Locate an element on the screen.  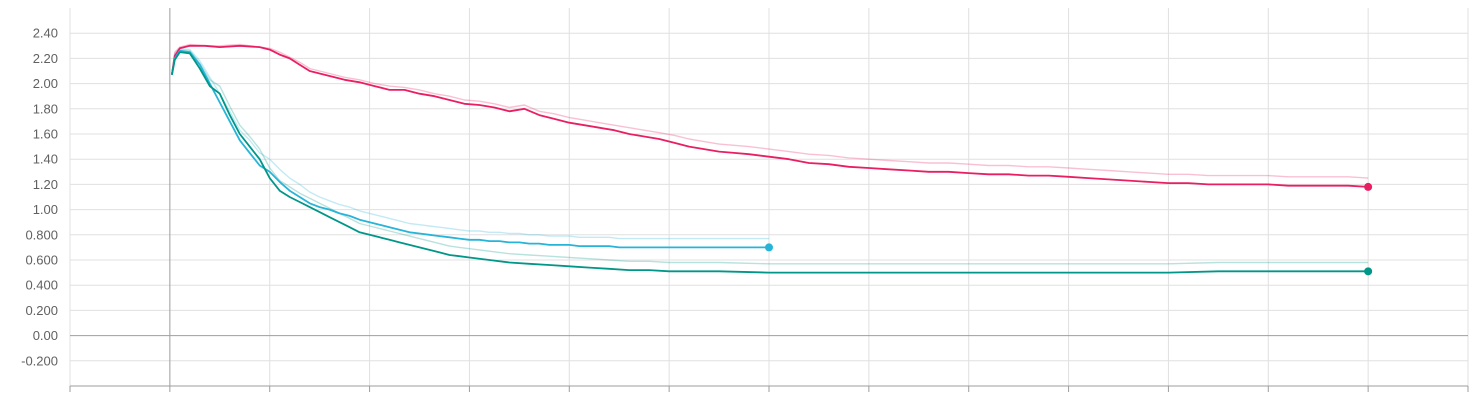
y-tick-label: 0.800 is located at coordinates (41, 234).